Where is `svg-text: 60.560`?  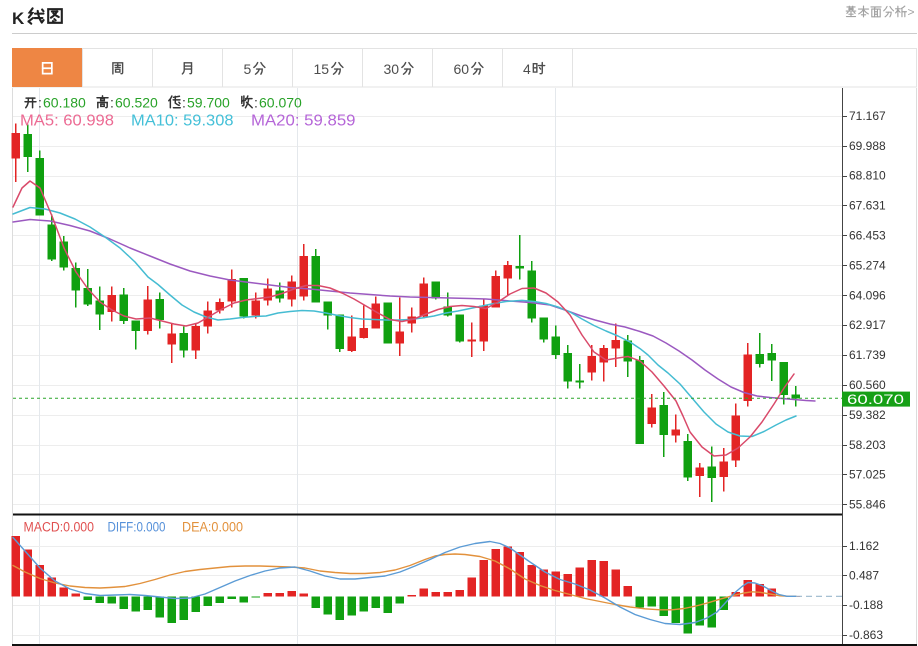
svg-text: 60.560 is located at coordinates (867, 385).